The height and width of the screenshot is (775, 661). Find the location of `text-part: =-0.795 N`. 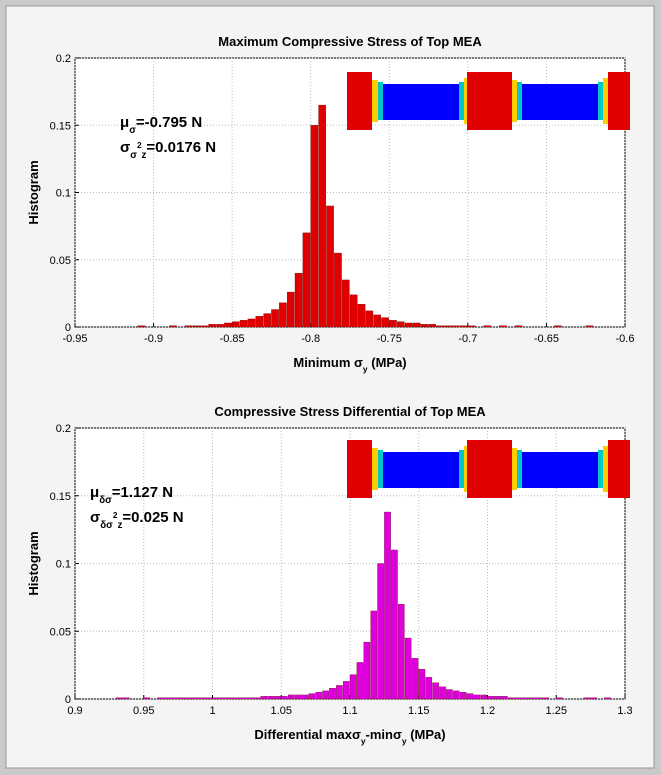

text-part: =-0.795 N is located at coordinates (169, 122).